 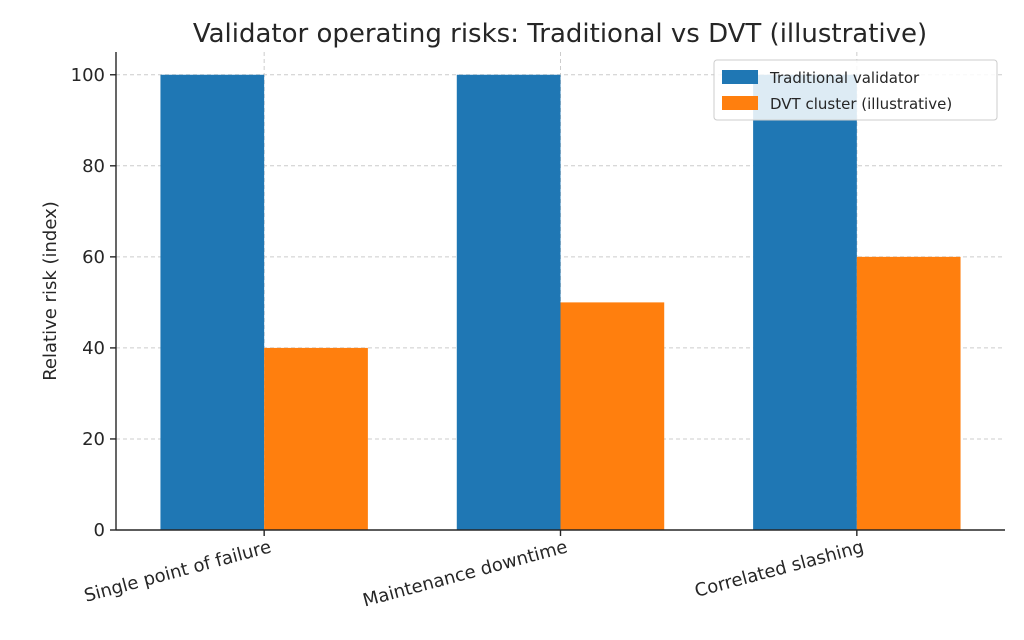 What do you see at coordinates (88, 75) in the screenshot?
I see `y-tick-label: 100` at bounding box center [88, 75].